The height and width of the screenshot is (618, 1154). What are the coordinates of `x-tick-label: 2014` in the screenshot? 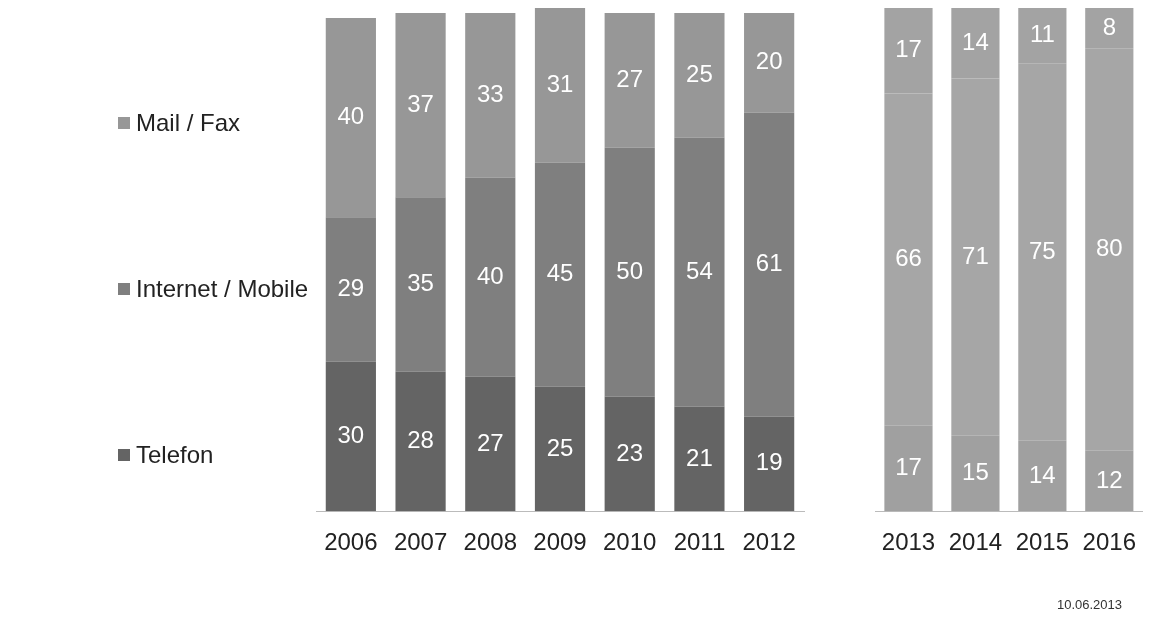 It's located at (975, 542).